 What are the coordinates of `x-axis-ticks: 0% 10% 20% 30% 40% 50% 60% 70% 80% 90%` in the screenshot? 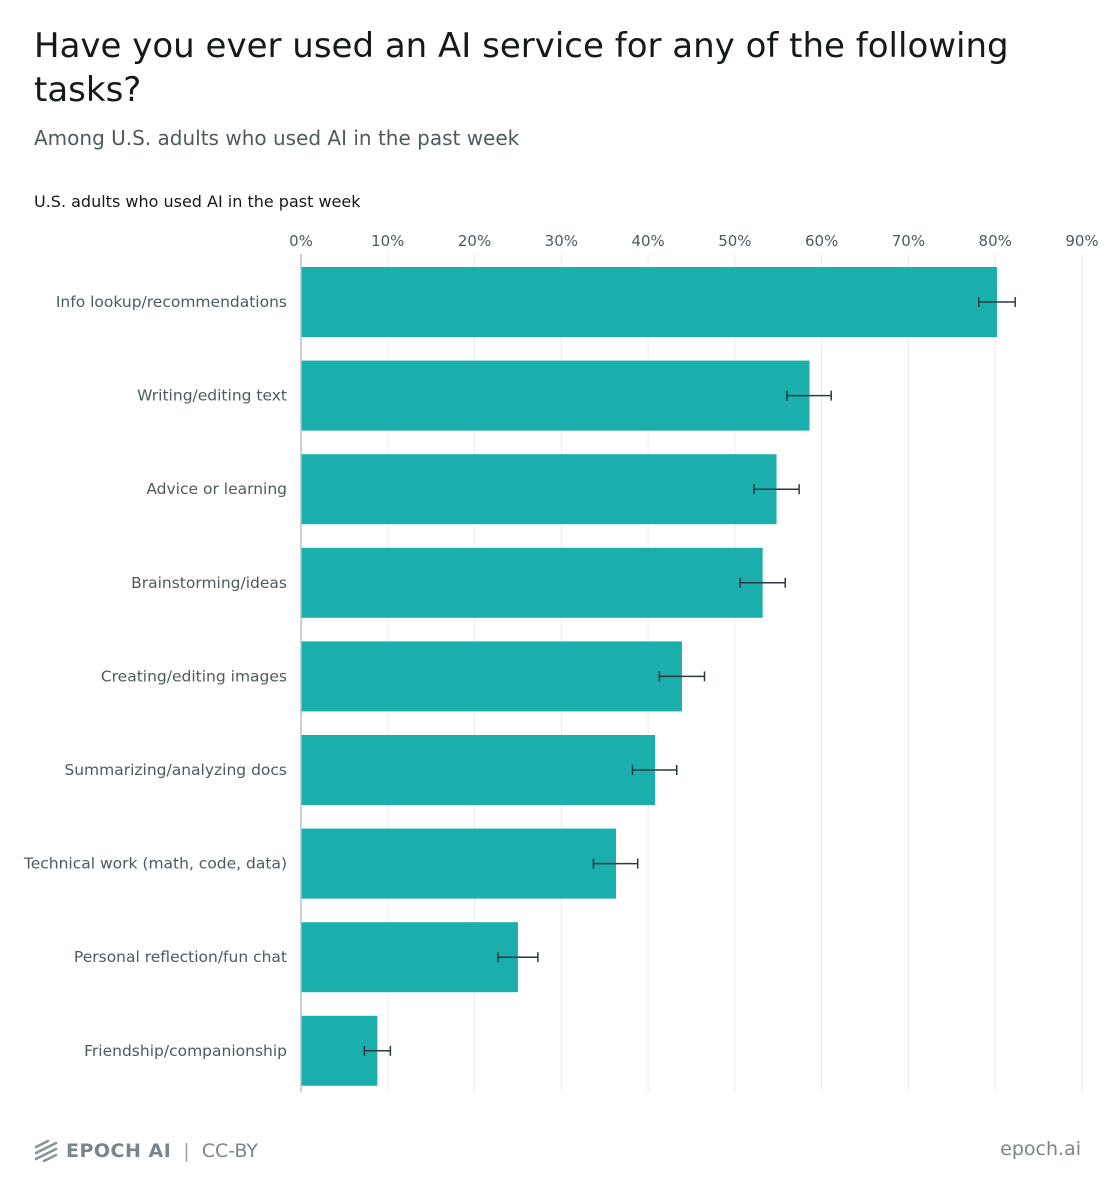 It's located at (694, 241).